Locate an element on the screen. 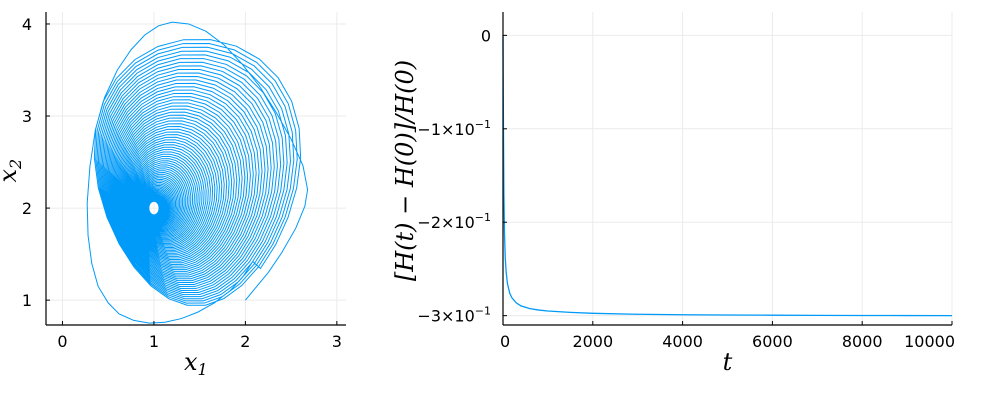 The height and width of the screenshot is (400, 1000). phase-x-tick-label-0: 0 is located at coordinates (62, 341).